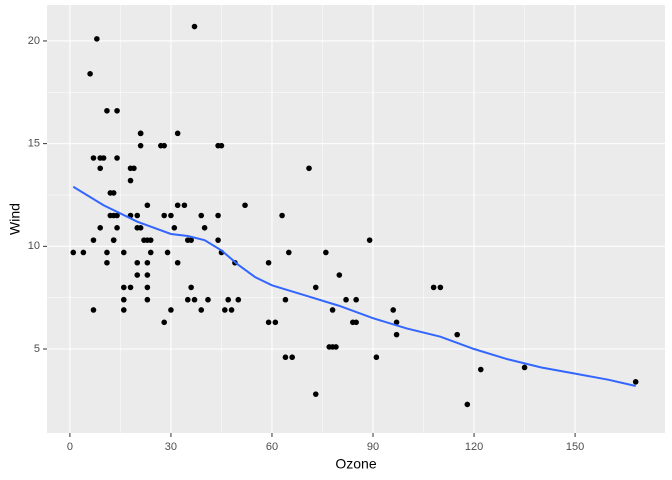 This screenshot has width=672, height=480. Describe the element at coordinates (474, 447) in the screenshot. I see `x-tick-label: 120` at that location.